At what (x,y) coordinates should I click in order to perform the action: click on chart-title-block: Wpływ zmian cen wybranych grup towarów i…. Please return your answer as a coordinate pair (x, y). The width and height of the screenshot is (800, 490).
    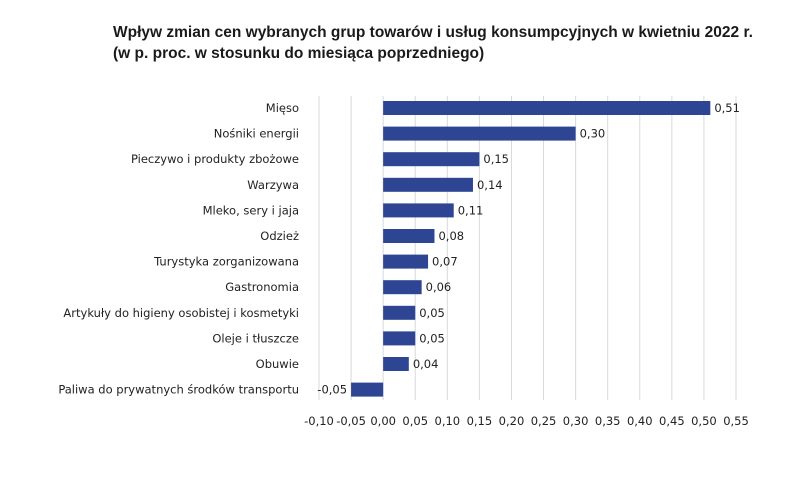
    Looking at the image, I should click on (448, 43).